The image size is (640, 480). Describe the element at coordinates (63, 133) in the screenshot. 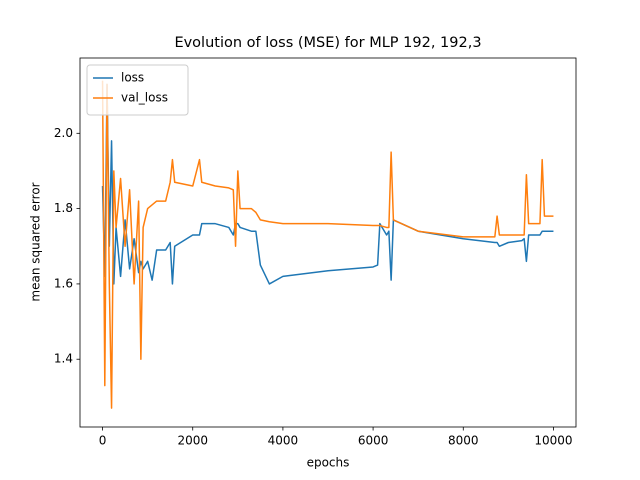

I see `y-tick-label: 2.0` at that location.